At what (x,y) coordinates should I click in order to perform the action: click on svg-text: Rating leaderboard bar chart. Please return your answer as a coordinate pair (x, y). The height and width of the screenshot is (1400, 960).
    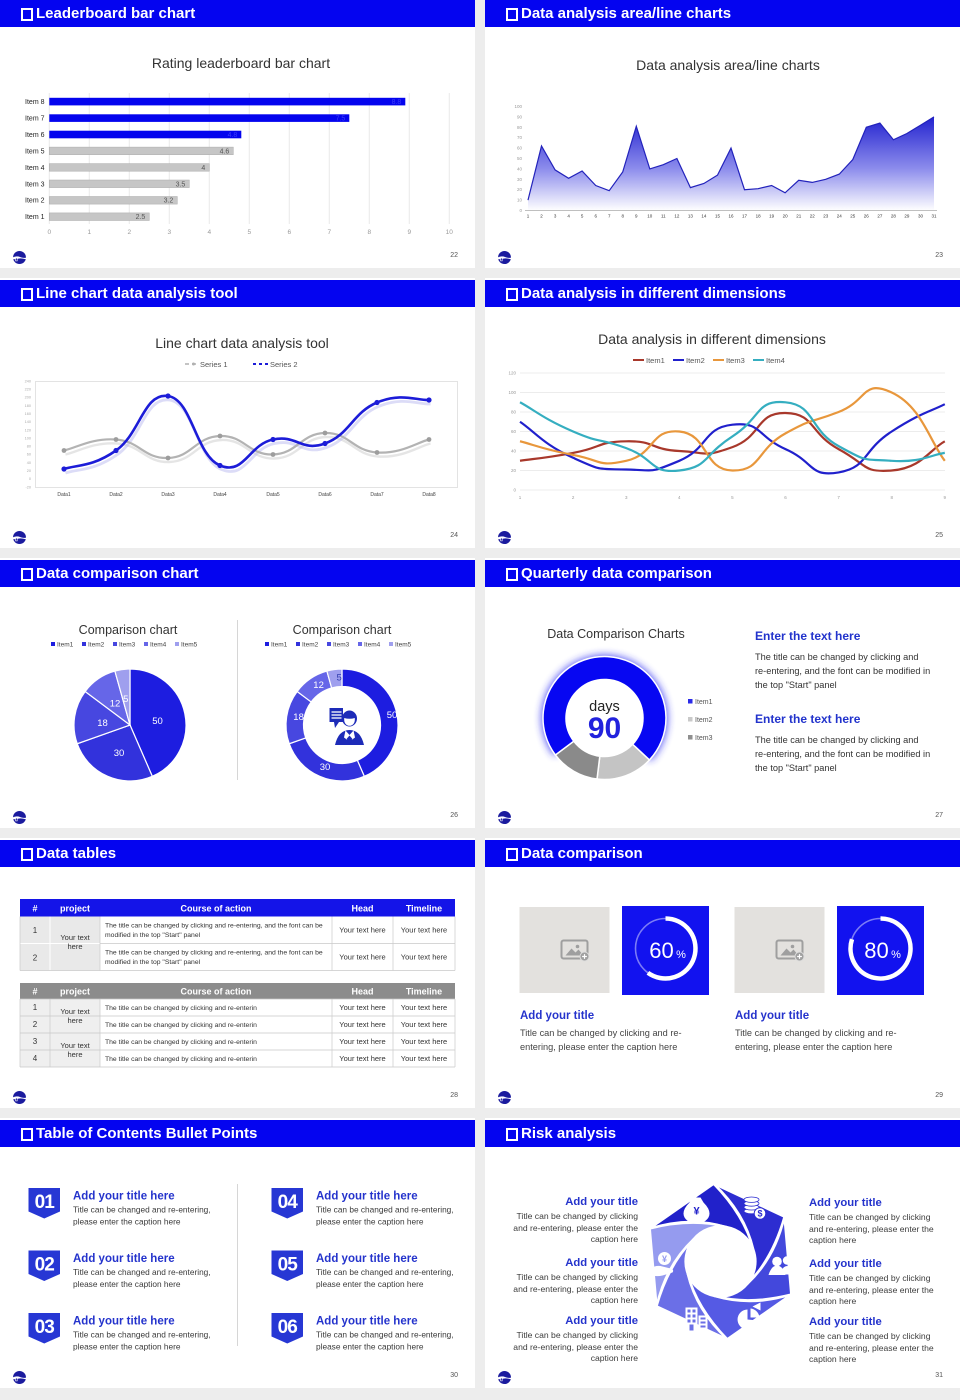
    Looking at the image, I should click on (241, 63).